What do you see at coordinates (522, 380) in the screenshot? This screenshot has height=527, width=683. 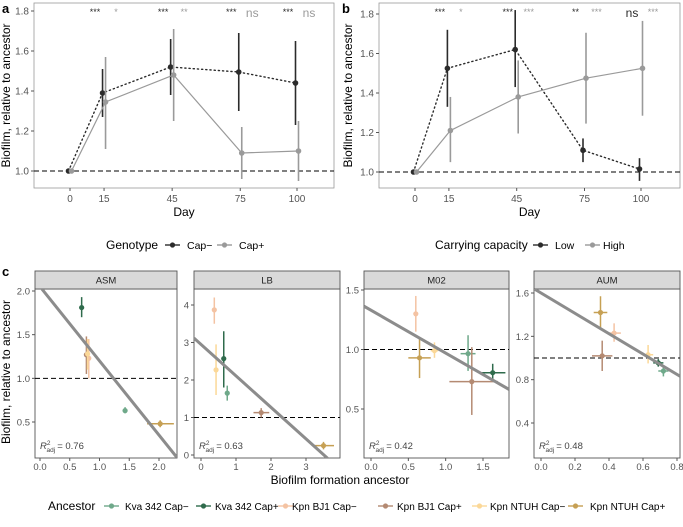 I see `y-tick-label: 0.8` at bounding box center [522, 380].